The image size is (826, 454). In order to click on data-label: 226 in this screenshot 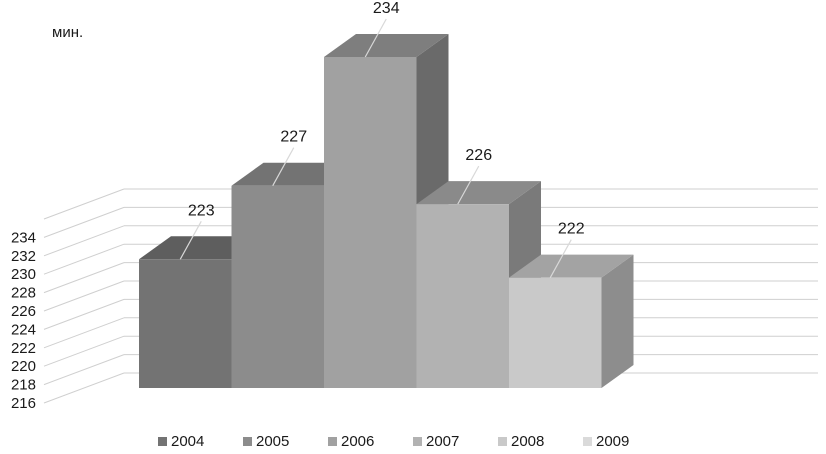, I will do `click(478, 155)`.